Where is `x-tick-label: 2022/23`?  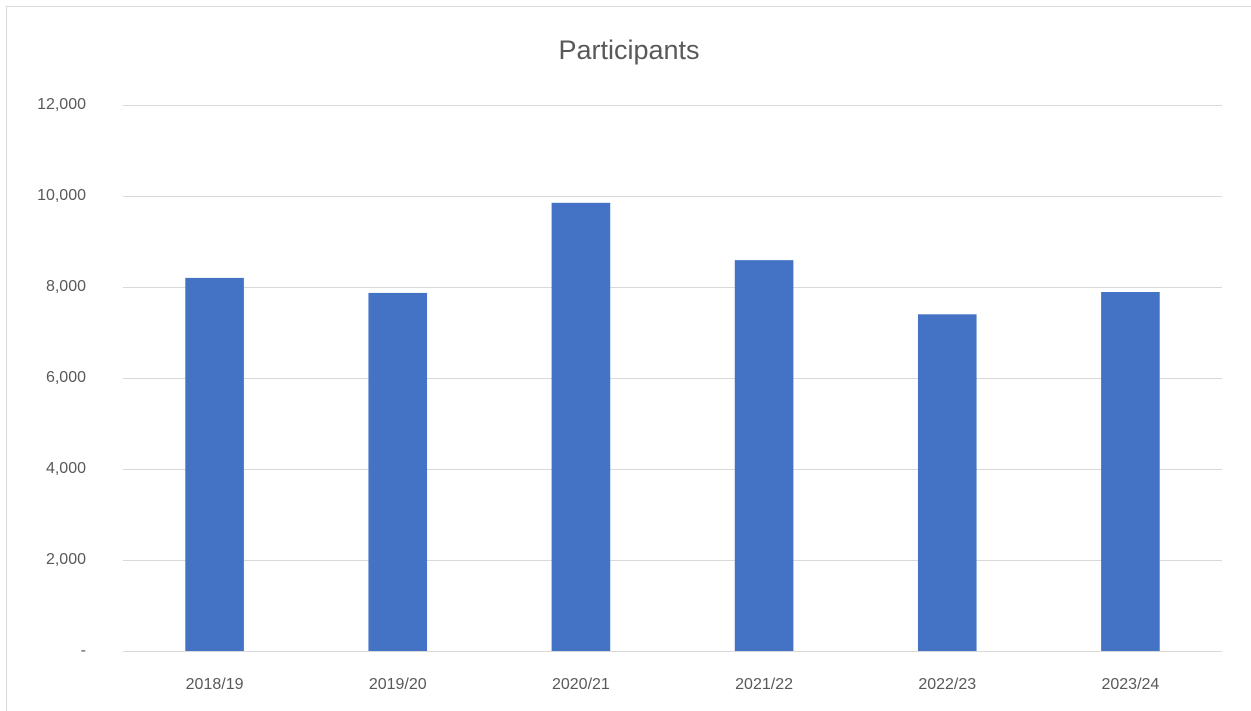
x-tick-label: 2022/23 is located at coordinates (947, 684).